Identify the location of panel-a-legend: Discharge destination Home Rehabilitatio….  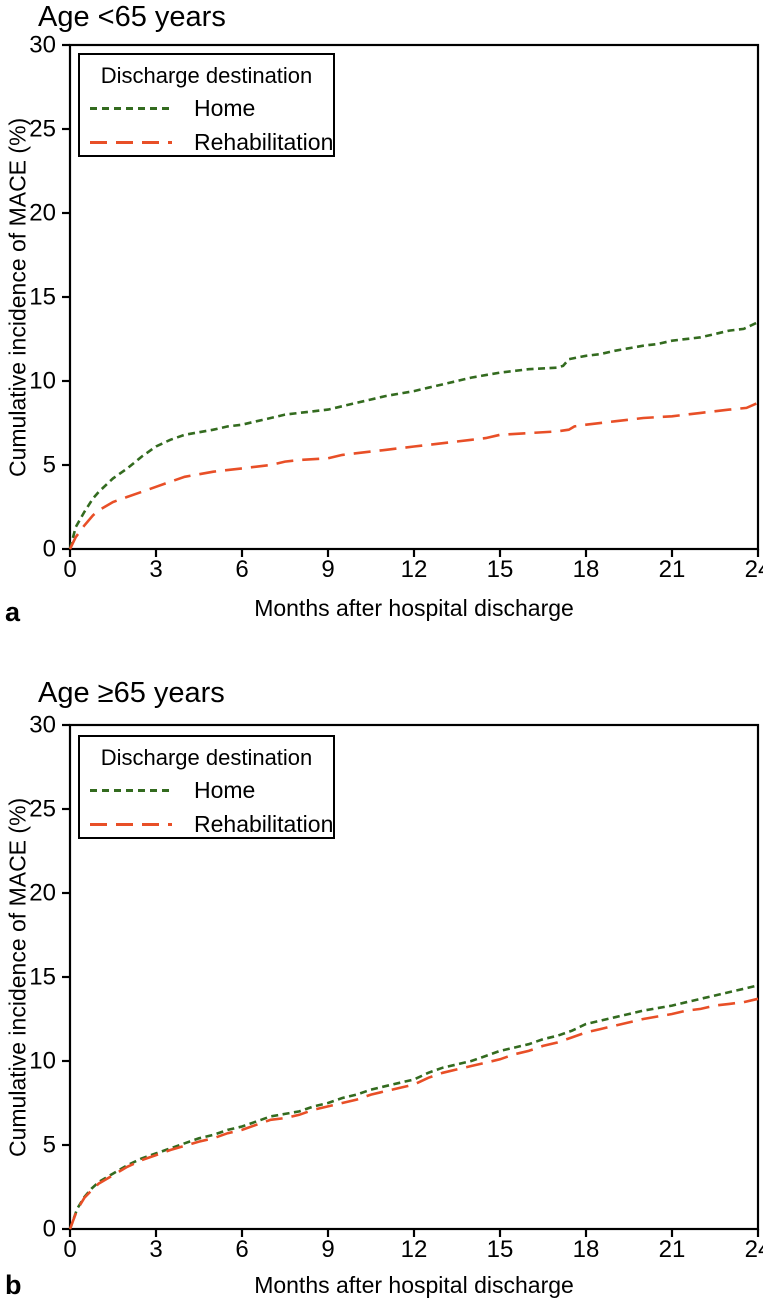
(206, 105).